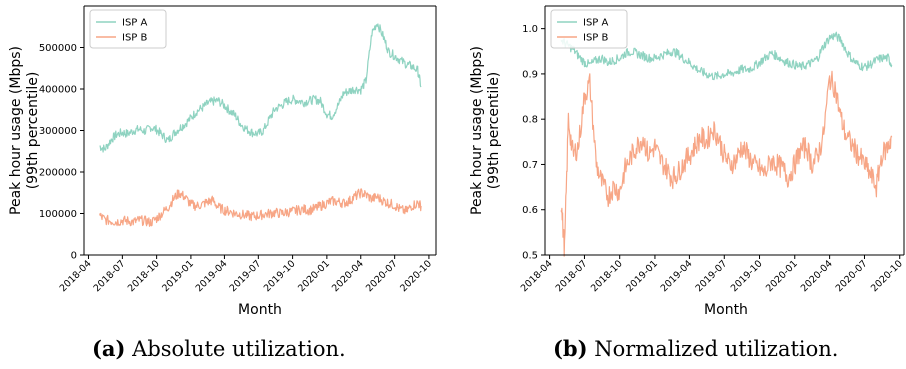 Image resolution: width=906 pixels, height=369 pixels. I want to click on caption-normalized: (b) Normalized utilization., so click(695, 348).